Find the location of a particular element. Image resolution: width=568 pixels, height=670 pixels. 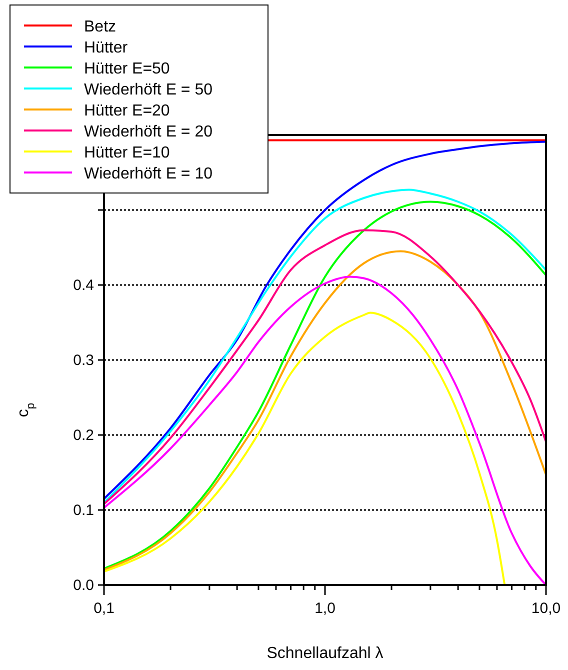

legend-label: Hütter E=50 is located at coordinates (127, 69).